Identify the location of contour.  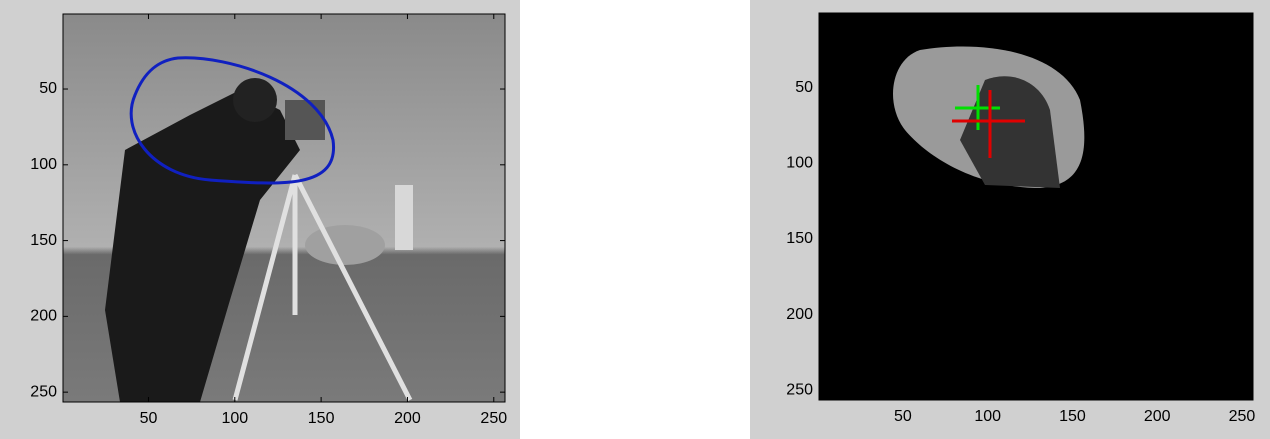
(232, 120).